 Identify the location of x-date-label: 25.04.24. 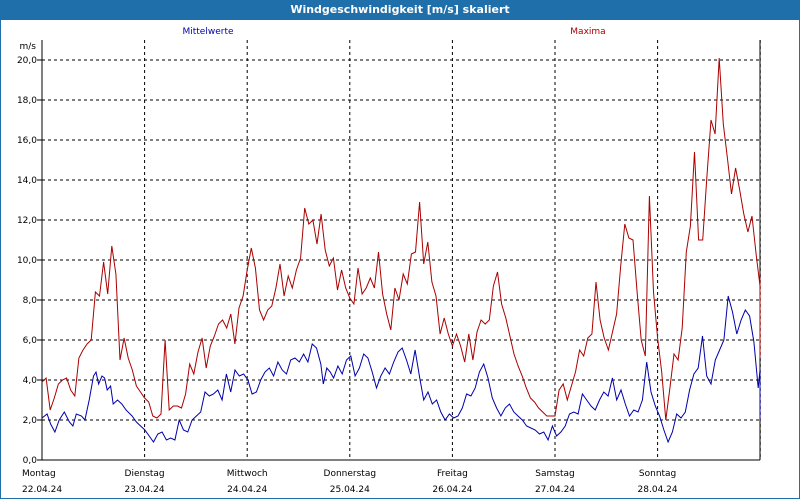
(350, 490).